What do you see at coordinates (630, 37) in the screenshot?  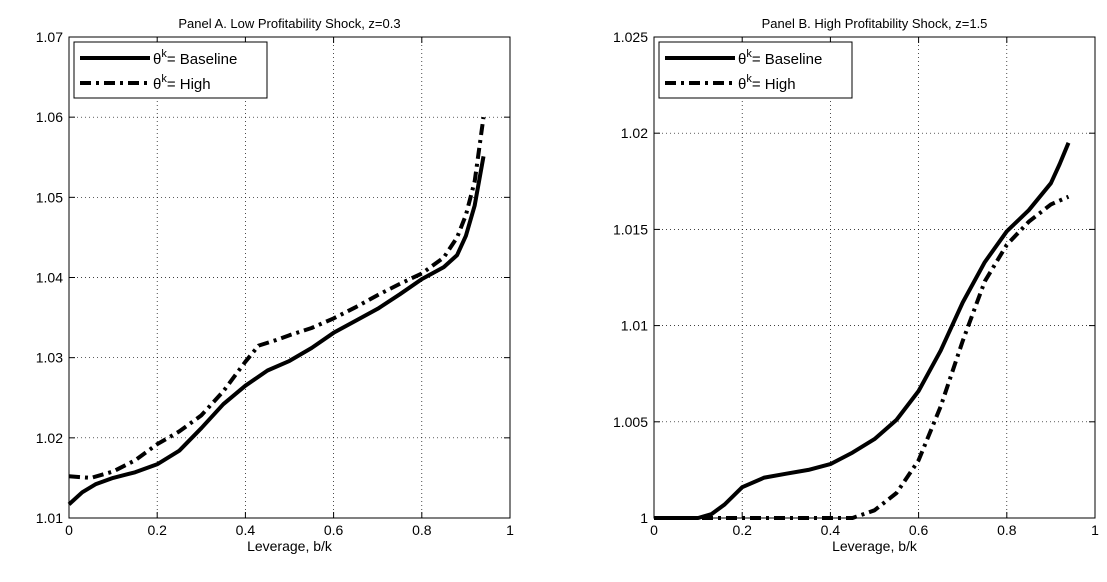 I see `y-tick-label: 1.025` at bounding box center [630, 37].